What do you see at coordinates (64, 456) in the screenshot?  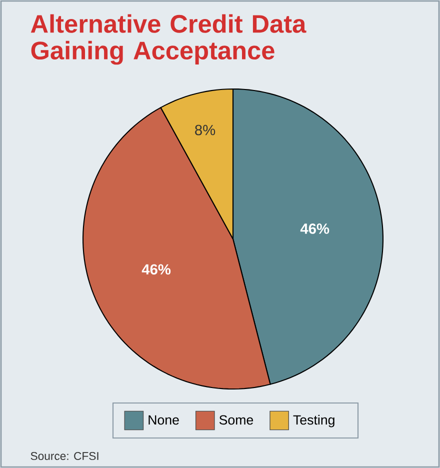 I see `source-note: Source: CFSI` at bounding box center [64, 456].